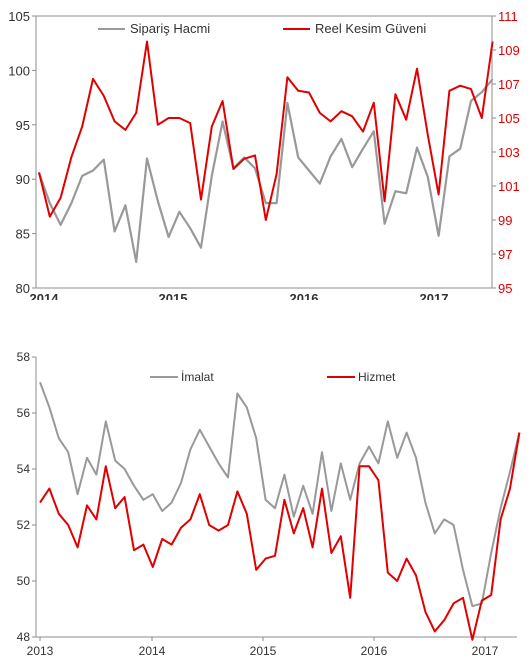 This screenshot has width=532, height=661. Describe the element at coordinates (509, 50) in the screenshot. I see `right-tick-label: 109` at that location.